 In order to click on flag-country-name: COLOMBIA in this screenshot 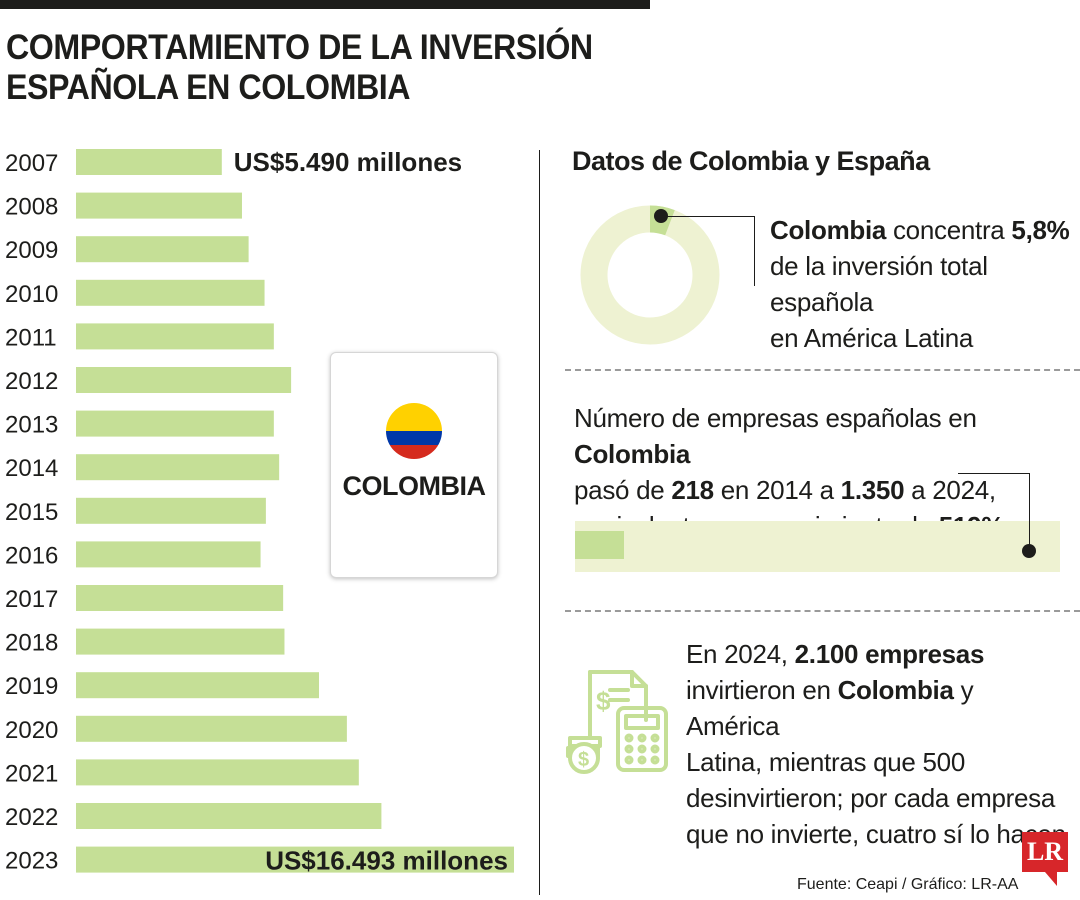, I will do `click(414, 486)`.